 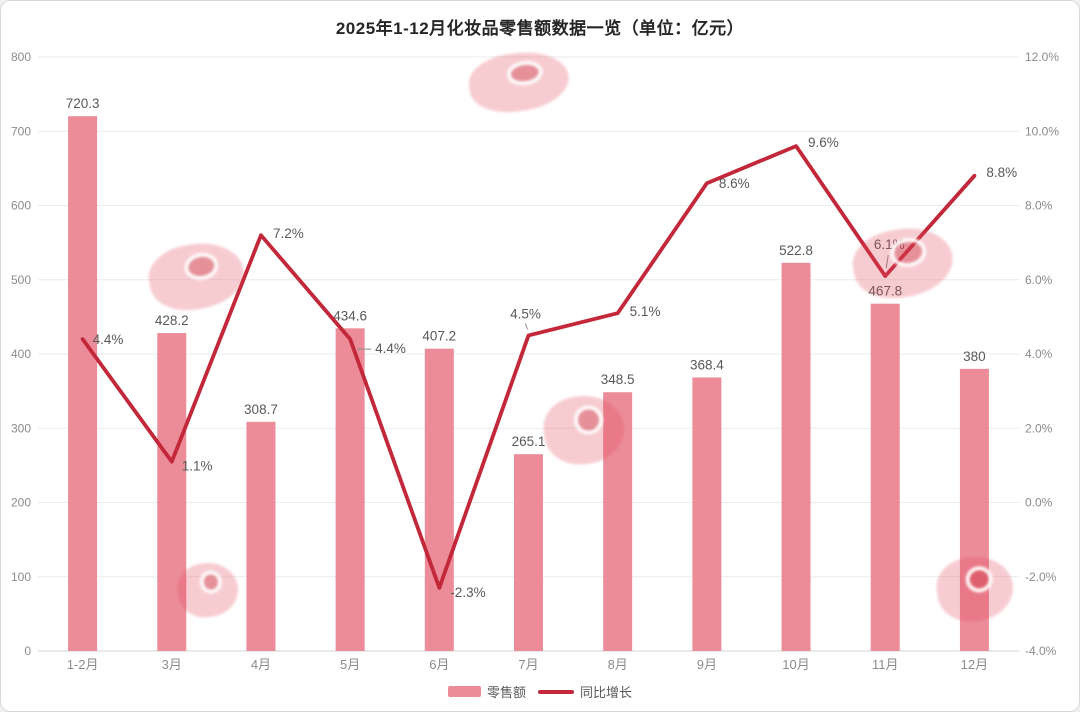 I want to click on bar-11月, so click(x=885, y=477).